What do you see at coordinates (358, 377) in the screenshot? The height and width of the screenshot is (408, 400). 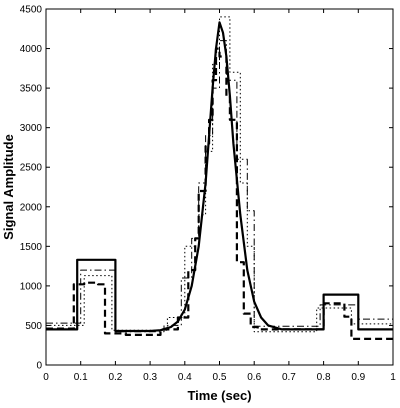 I see `x-tick-label: 0.9` at bounding box center [358, 377].